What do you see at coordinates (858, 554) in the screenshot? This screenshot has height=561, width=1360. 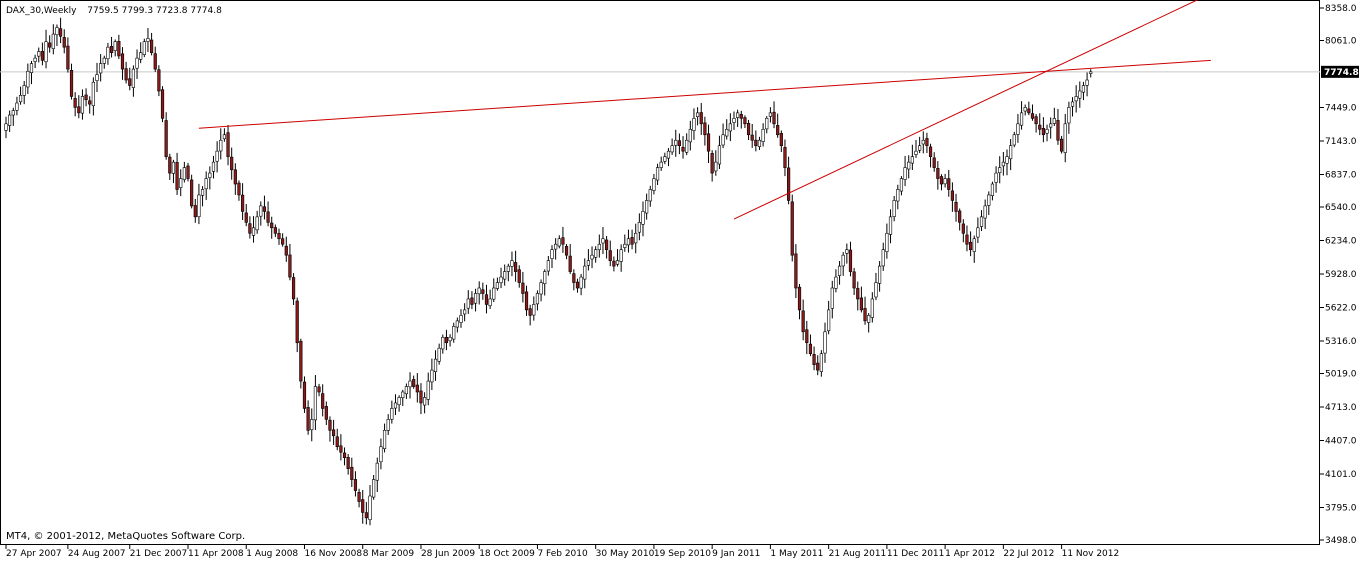 I see `x-tick-label: 21 Aug 2011` at bounding box center [858, 554].